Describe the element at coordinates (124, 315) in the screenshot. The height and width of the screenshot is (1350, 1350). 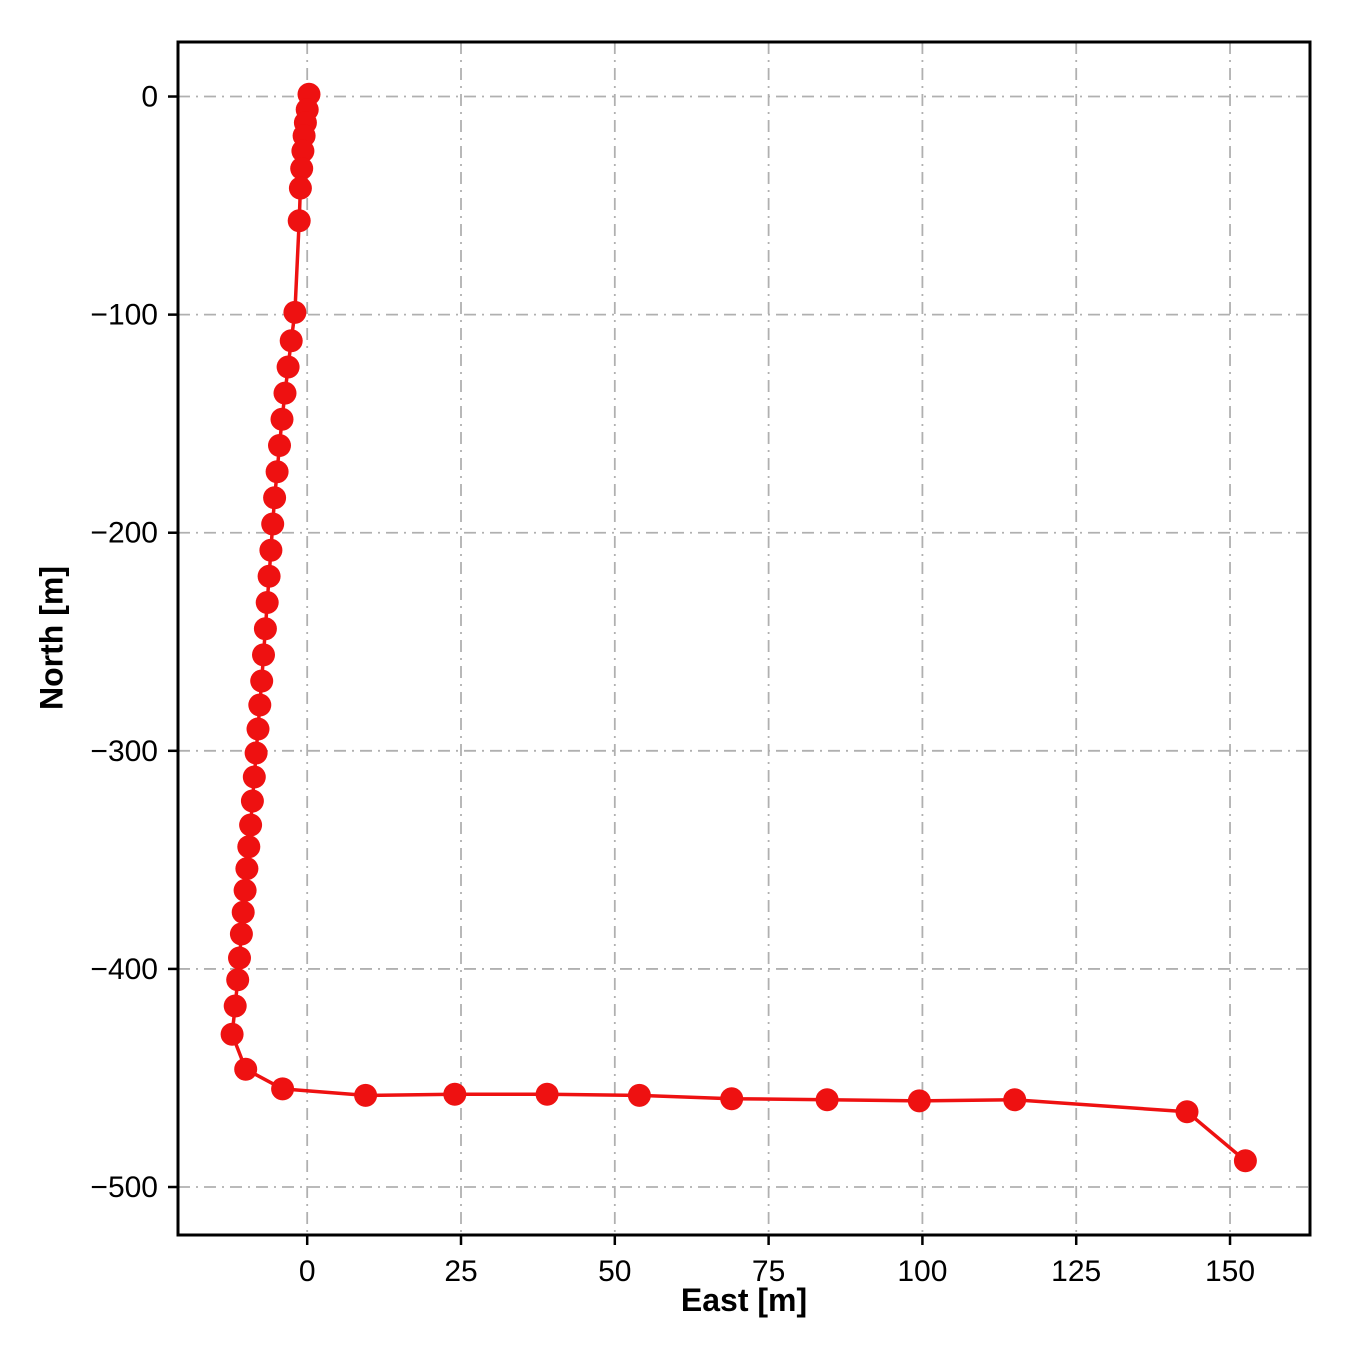
I see `y-tick-label: −100` at that location.